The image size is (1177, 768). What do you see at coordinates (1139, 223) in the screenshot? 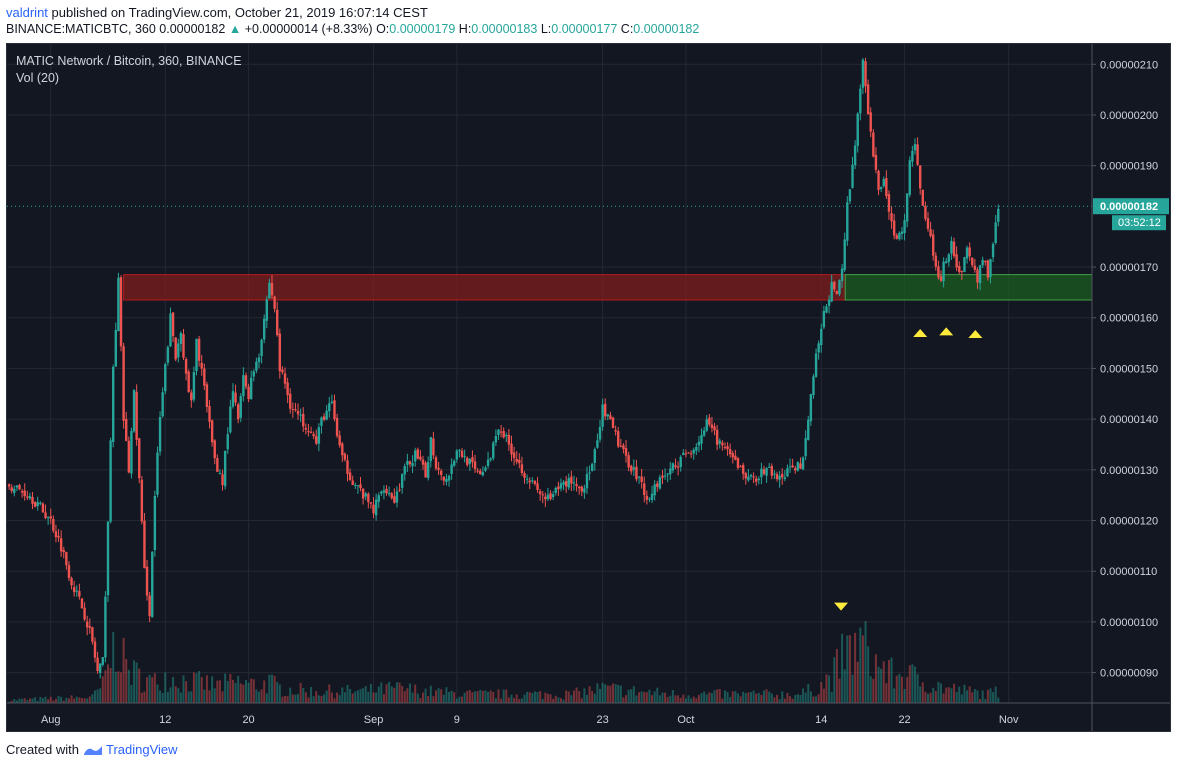
I see `countdown-label: 03:52:12` at bounding box center [1139, 223].